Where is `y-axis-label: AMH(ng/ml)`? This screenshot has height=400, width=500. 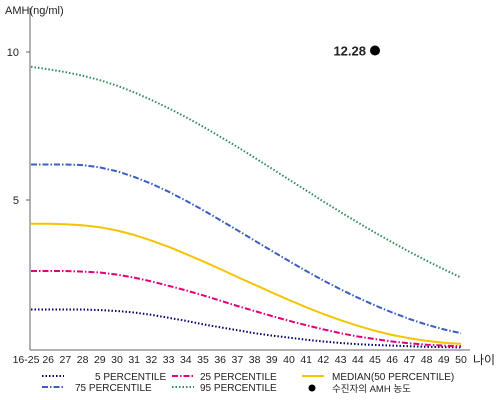 y-axis-label: AMH(ng/ml) is located at coordinates (34, 11).